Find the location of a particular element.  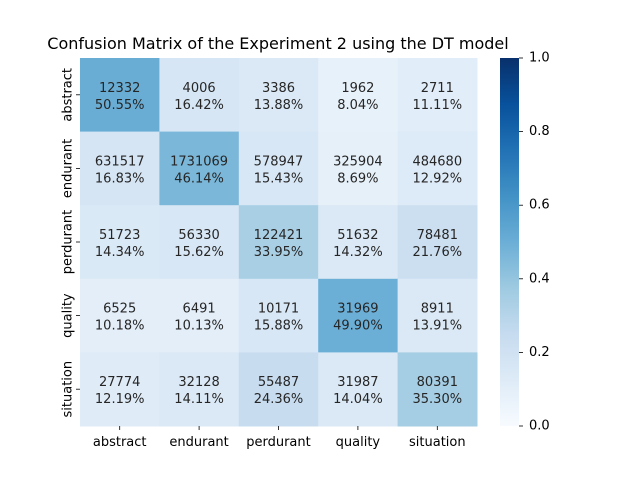

x-tick-label: quality is located at coordinates (358, 442).